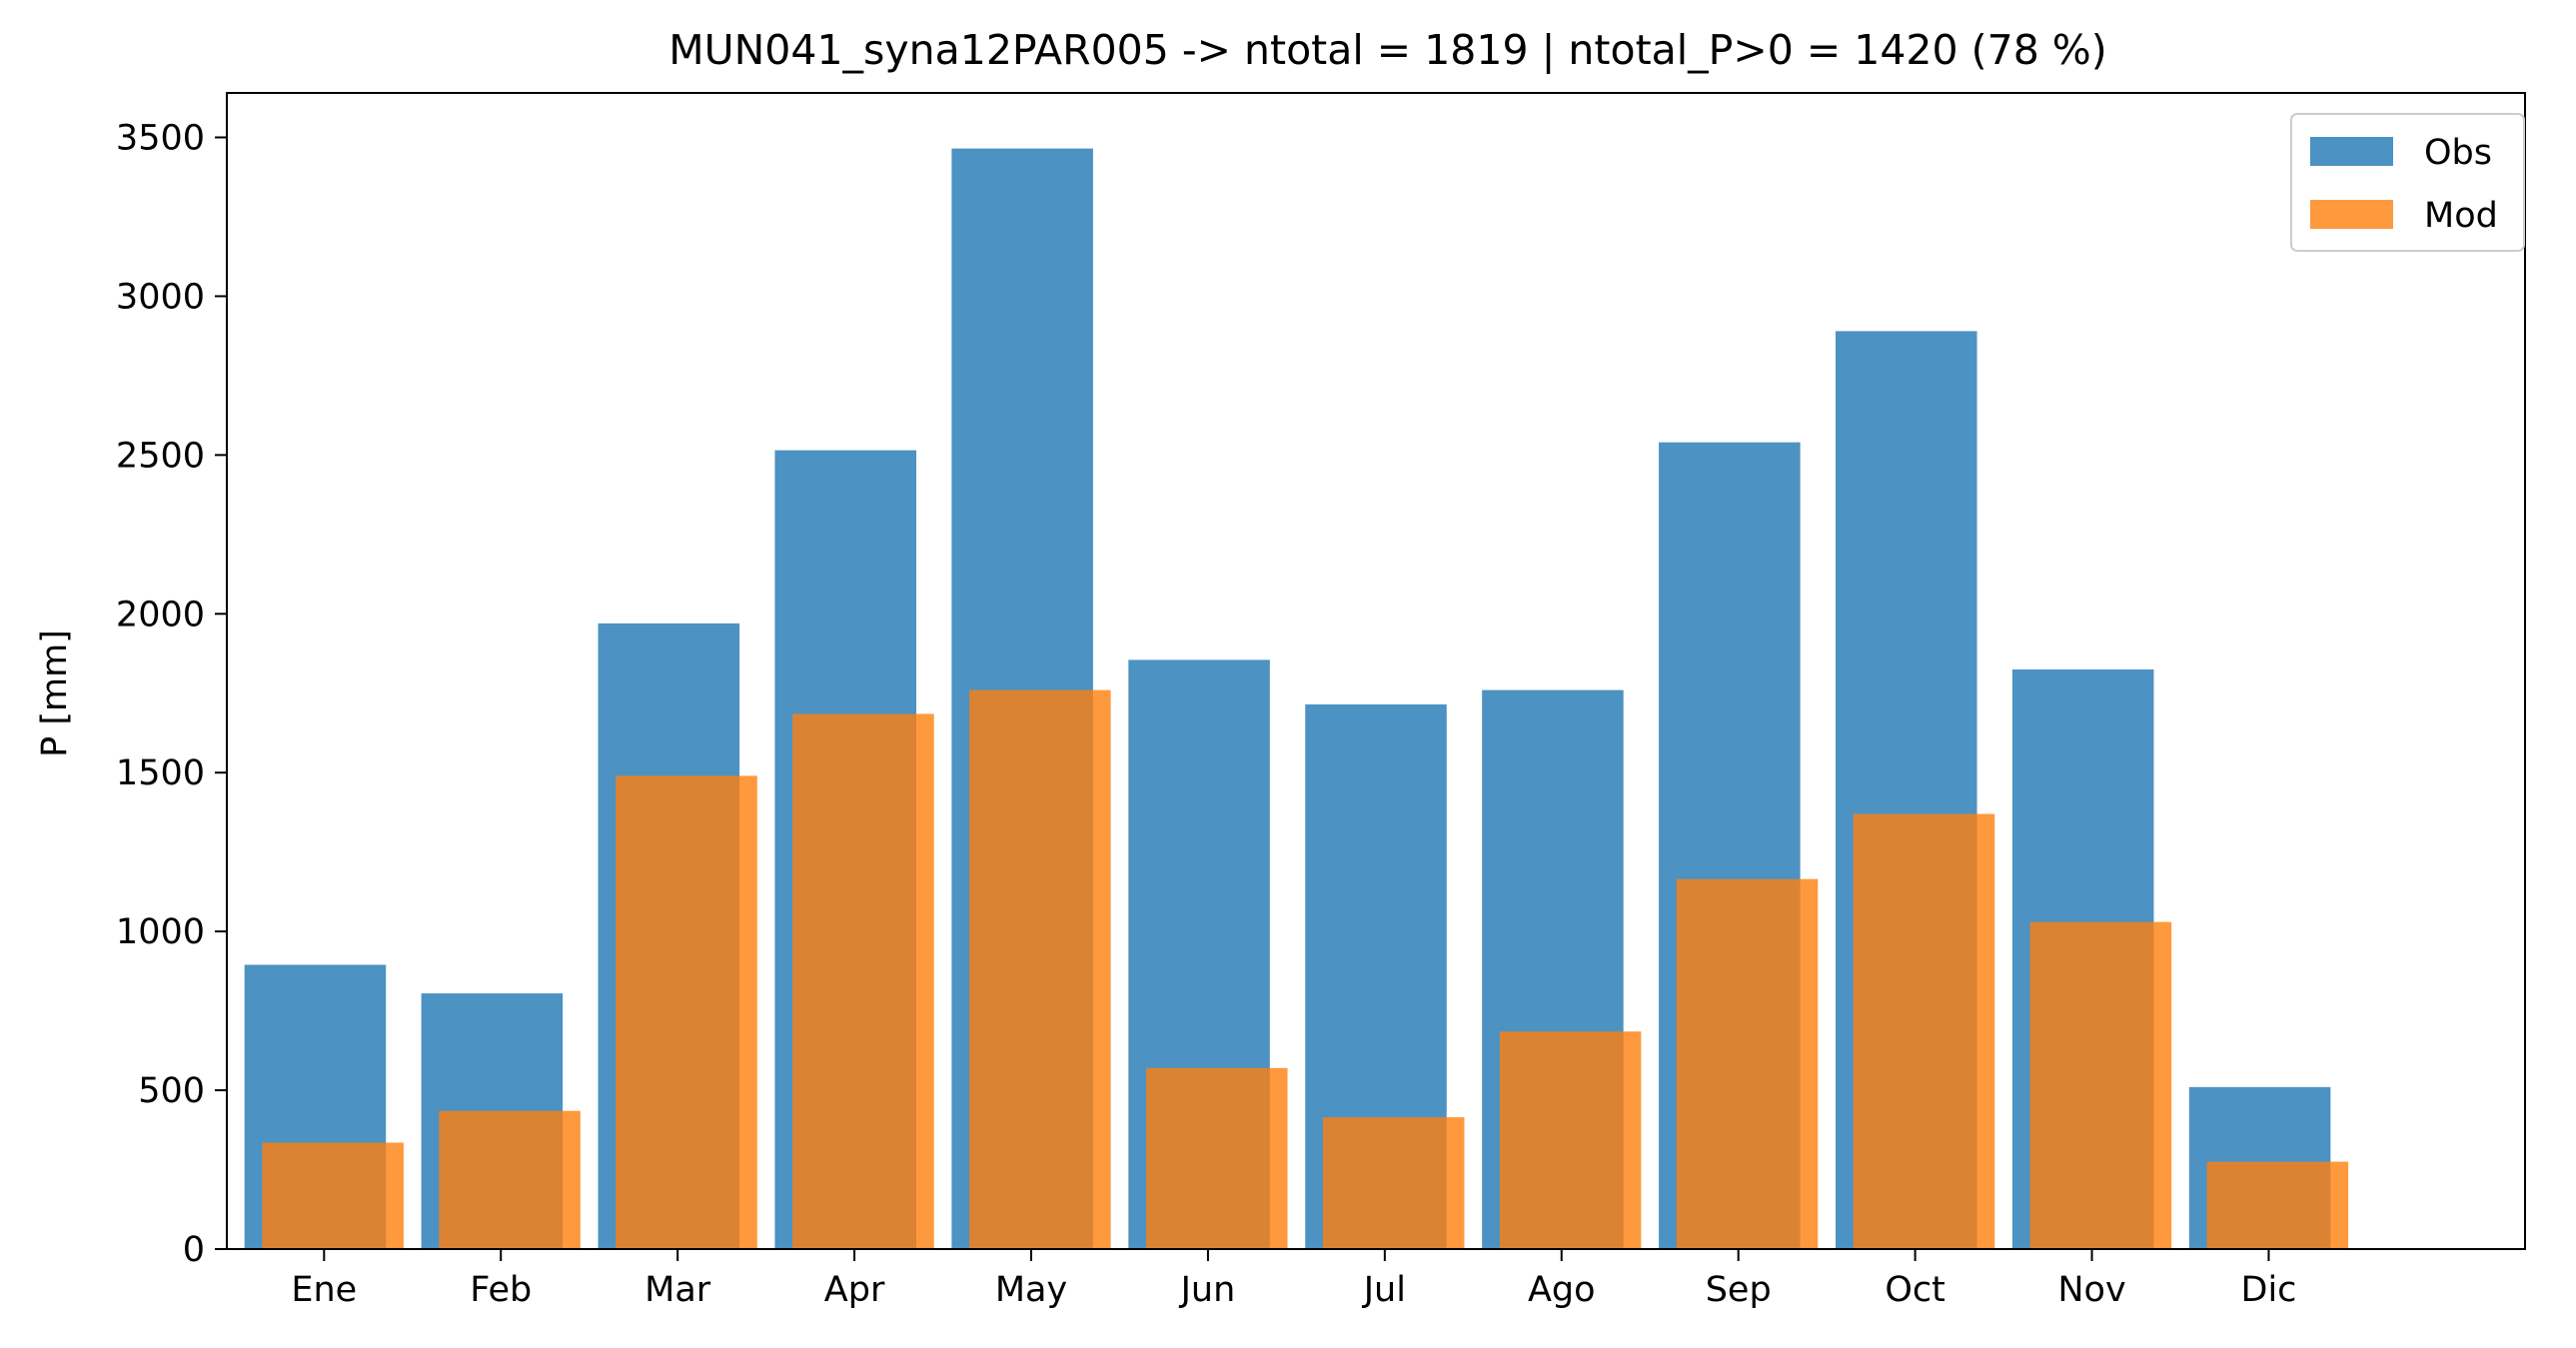 This screenshot has width=2576, height=1348. What do you see at coordinates (2277, 1205) in the screenshot?
I see `bar-mod-dic` at bounding box center [2277, 1205].